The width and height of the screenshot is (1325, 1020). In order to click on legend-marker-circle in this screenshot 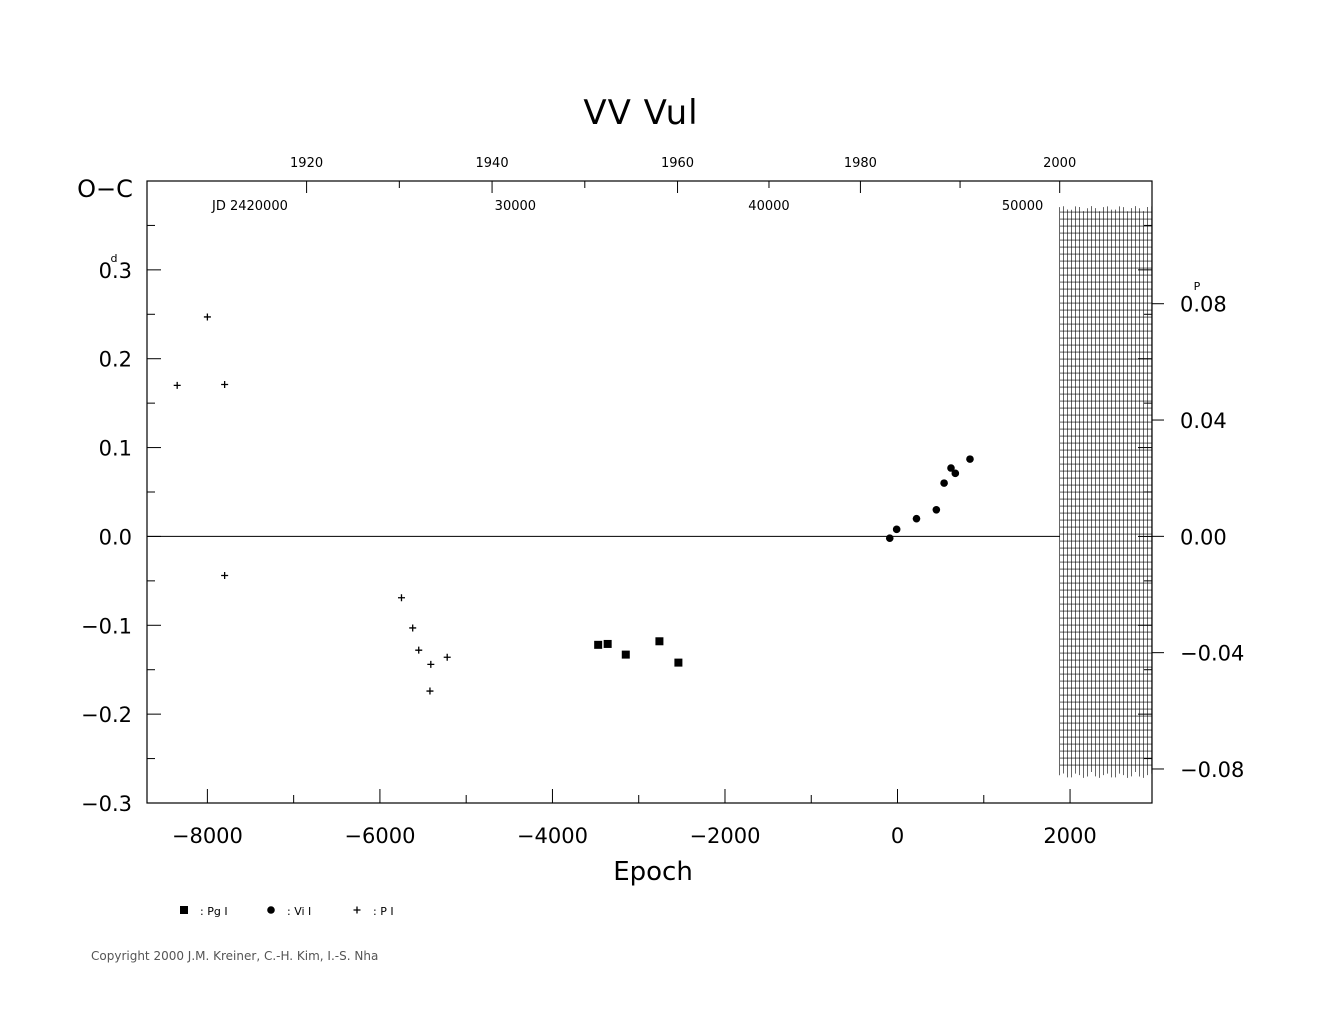, I will do `click(271, 910)`.